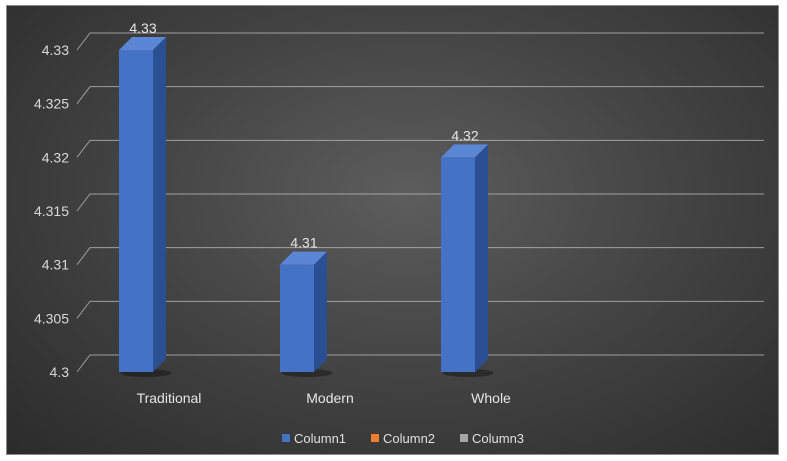 This screenshot has width=787, height=461. I want to click on y-axis-ticks: 4.3 4.305 4.31 4.315 4.32 4.325 4.33, so click(51, 211).